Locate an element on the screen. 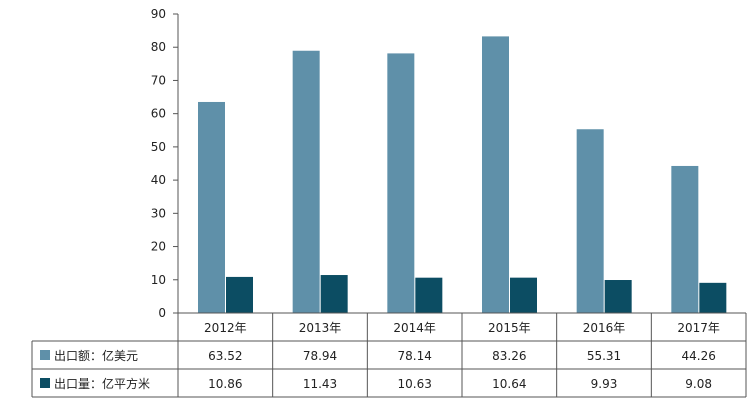 The width and height of the screenshot is (755, 400). y-tick-label: 40 is located at coordinates (158, 180).